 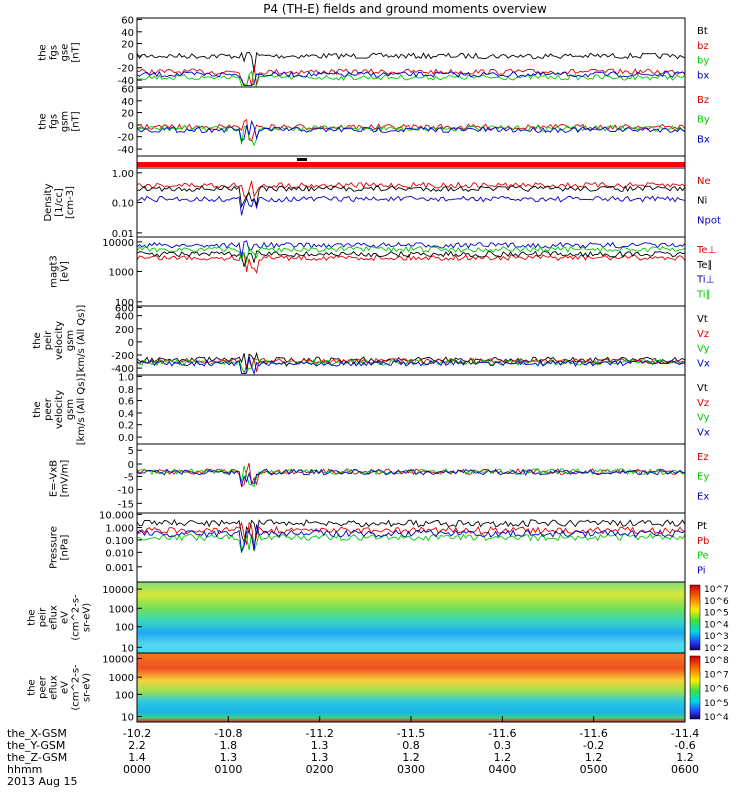 What do you see at coordinates (704, 265) in the screenshot?
I see `legend-Te∥: Te∥` at bounding box center [704, 265].